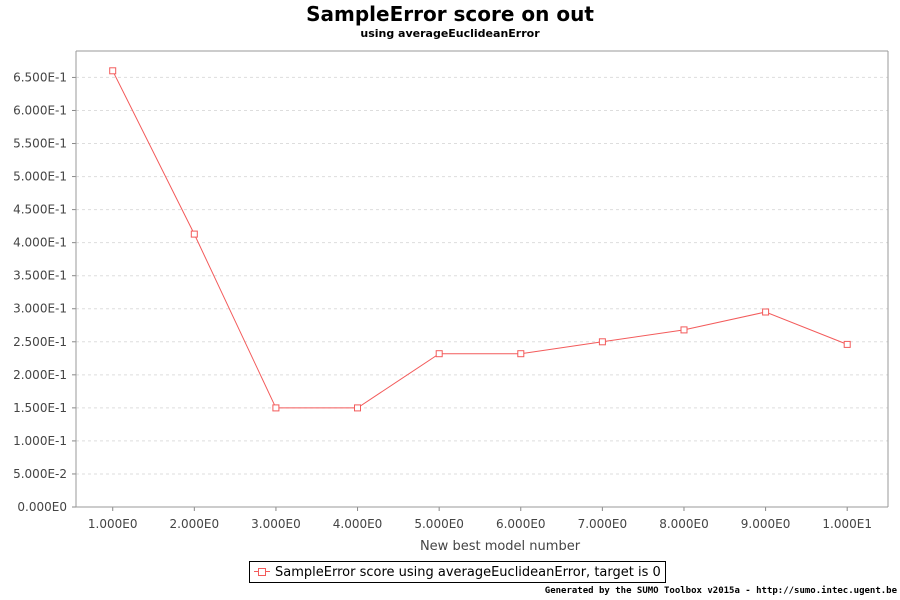  What do you see at coordinates (766, 524) in the screenshot?
I see `x-tick-label: 9.000E0` at bounding box center [766, 524].